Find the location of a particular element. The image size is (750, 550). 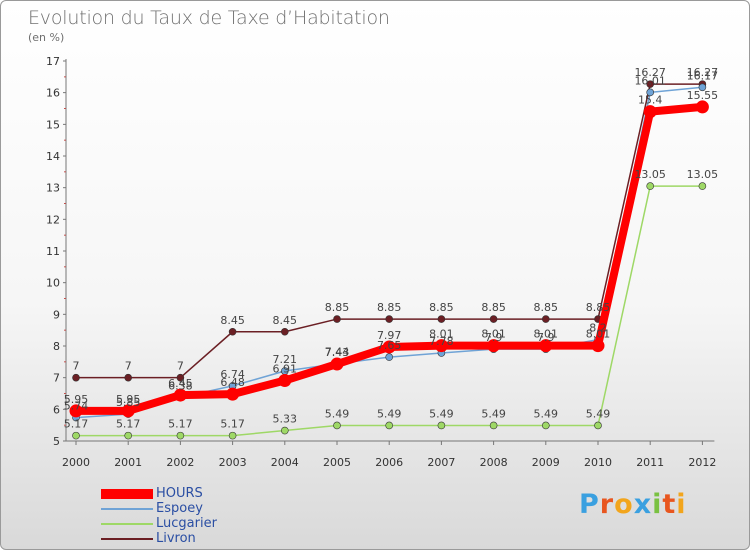

y-tick-label: 6 is located at coordinates (56, 409).